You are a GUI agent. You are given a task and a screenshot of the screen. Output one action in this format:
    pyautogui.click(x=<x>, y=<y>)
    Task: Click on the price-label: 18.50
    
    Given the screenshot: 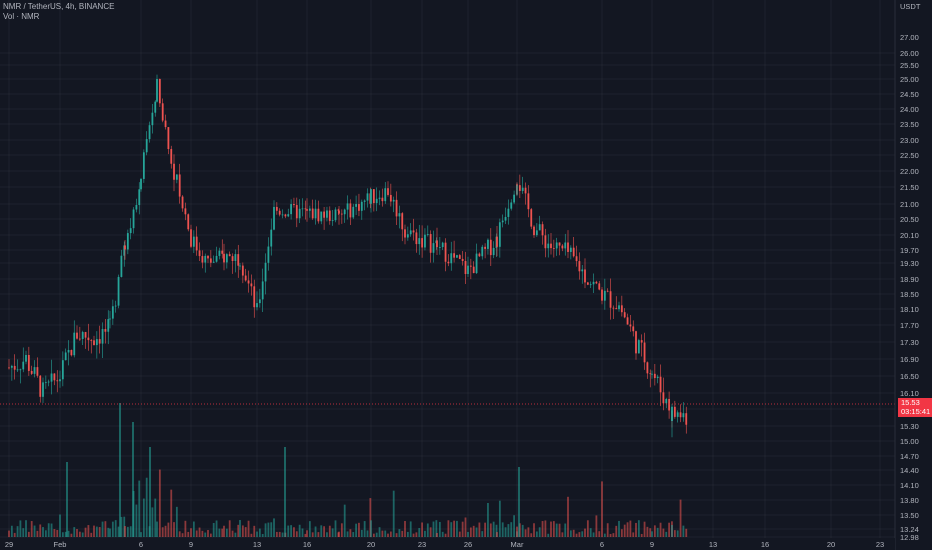 What is the action you would take?
    pyautogui.click(x=909, y=294)
    